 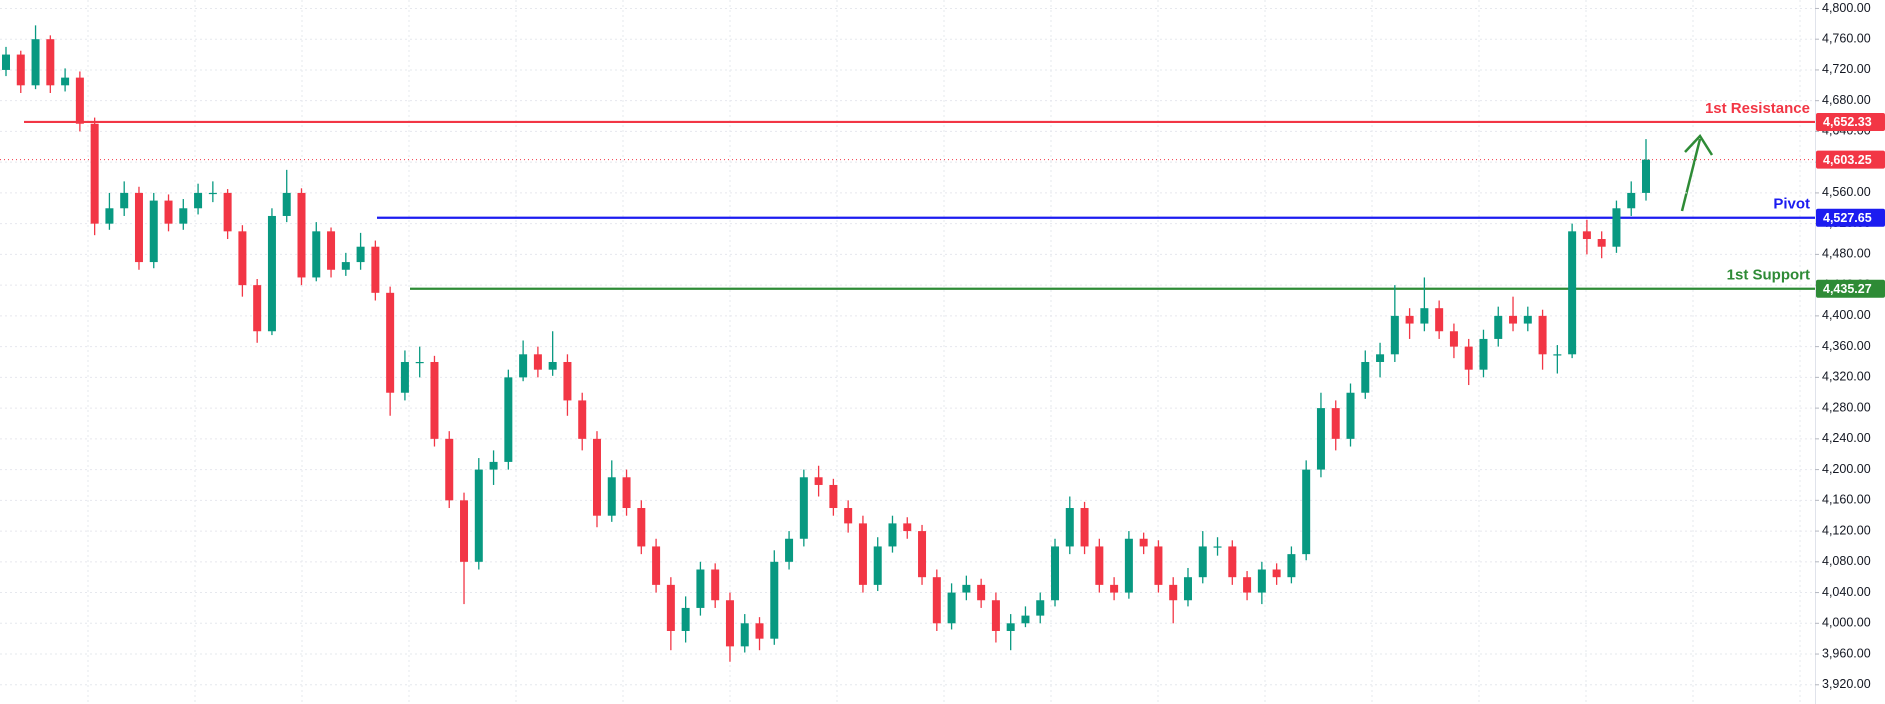 I want to click on y-tick-label: 4,560.00, so click(x=1846, y=192).